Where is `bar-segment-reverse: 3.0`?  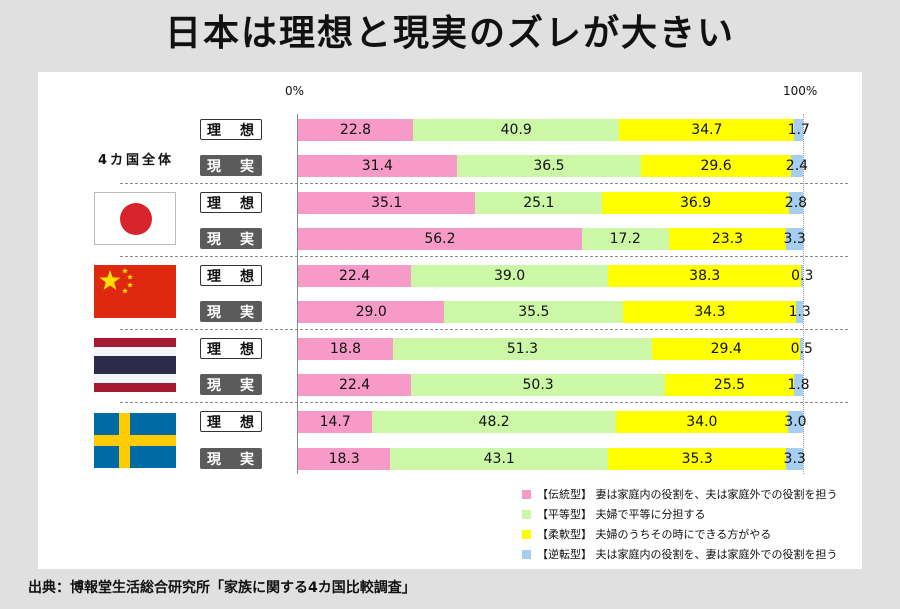
bar-segment-reverse: 3.0 is located at coordinates (795, 422).